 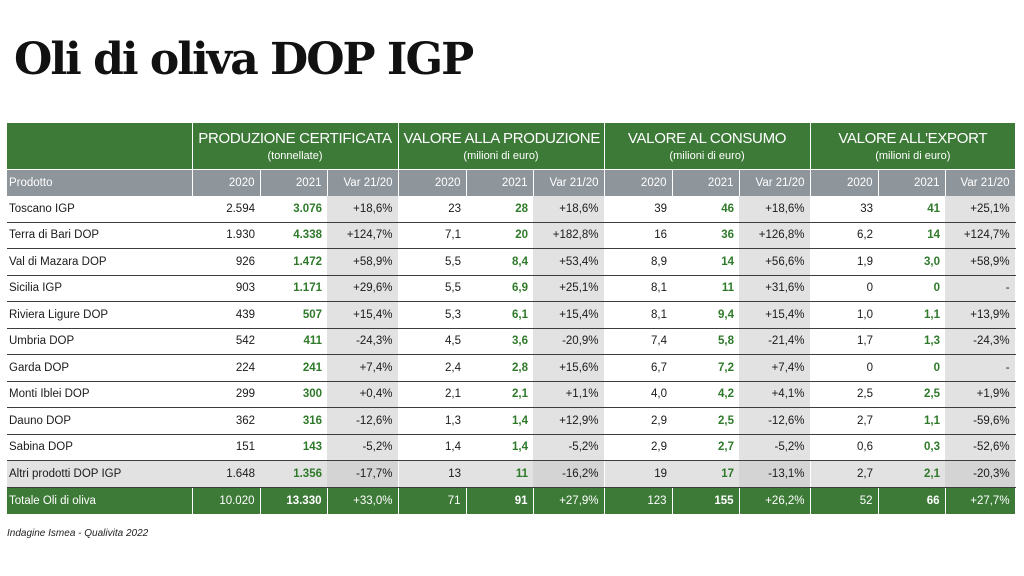 What do you see at coordinates (293, 315) in the screenshot?
I see `value-2021: 507` at bounding box center [293, 315].